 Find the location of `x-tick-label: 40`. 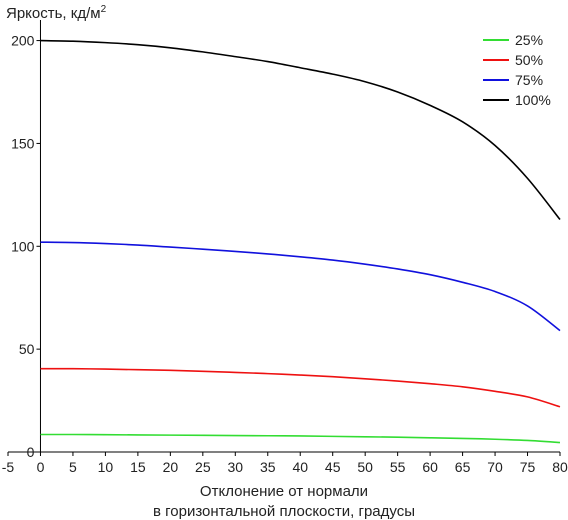

x-tick-label: 40 is located at coordinates (300, 467).